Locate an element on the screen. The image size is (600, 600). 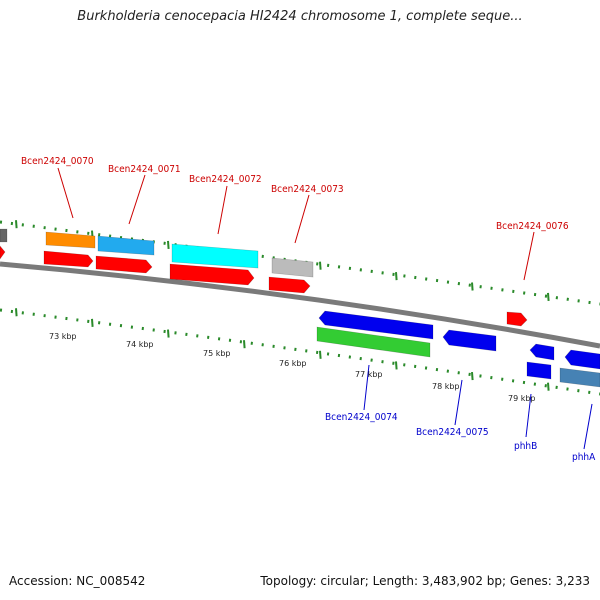
kbp-label: 74 kbp is located at coordinates (140, 344).